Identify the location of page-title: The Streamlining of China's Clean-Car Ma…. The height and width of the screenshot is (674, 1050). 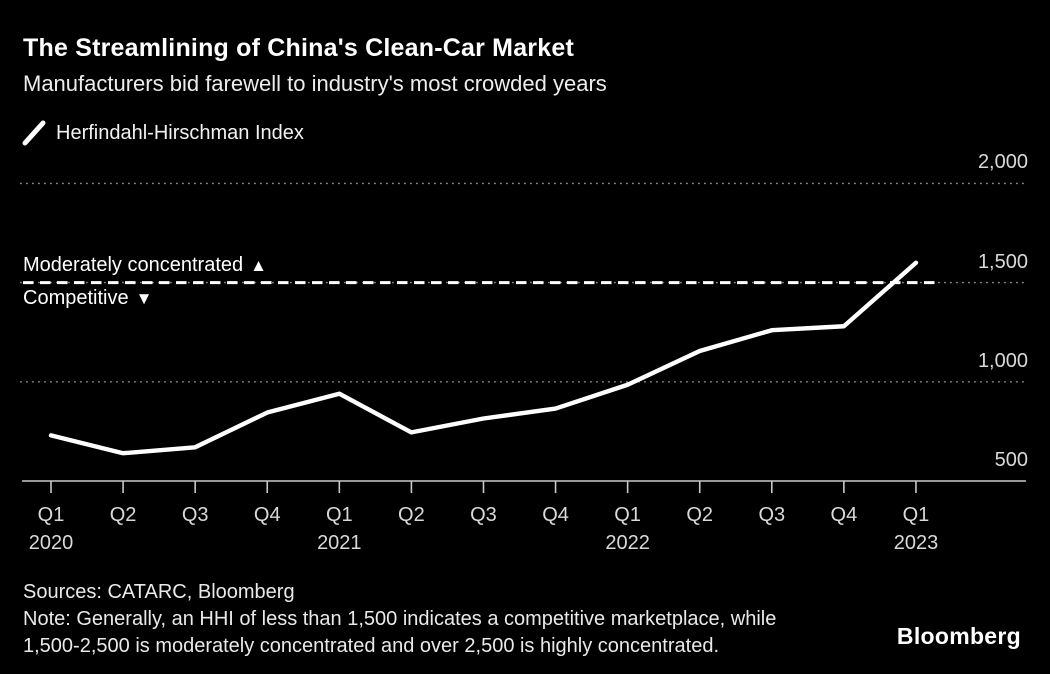
(298, 48).